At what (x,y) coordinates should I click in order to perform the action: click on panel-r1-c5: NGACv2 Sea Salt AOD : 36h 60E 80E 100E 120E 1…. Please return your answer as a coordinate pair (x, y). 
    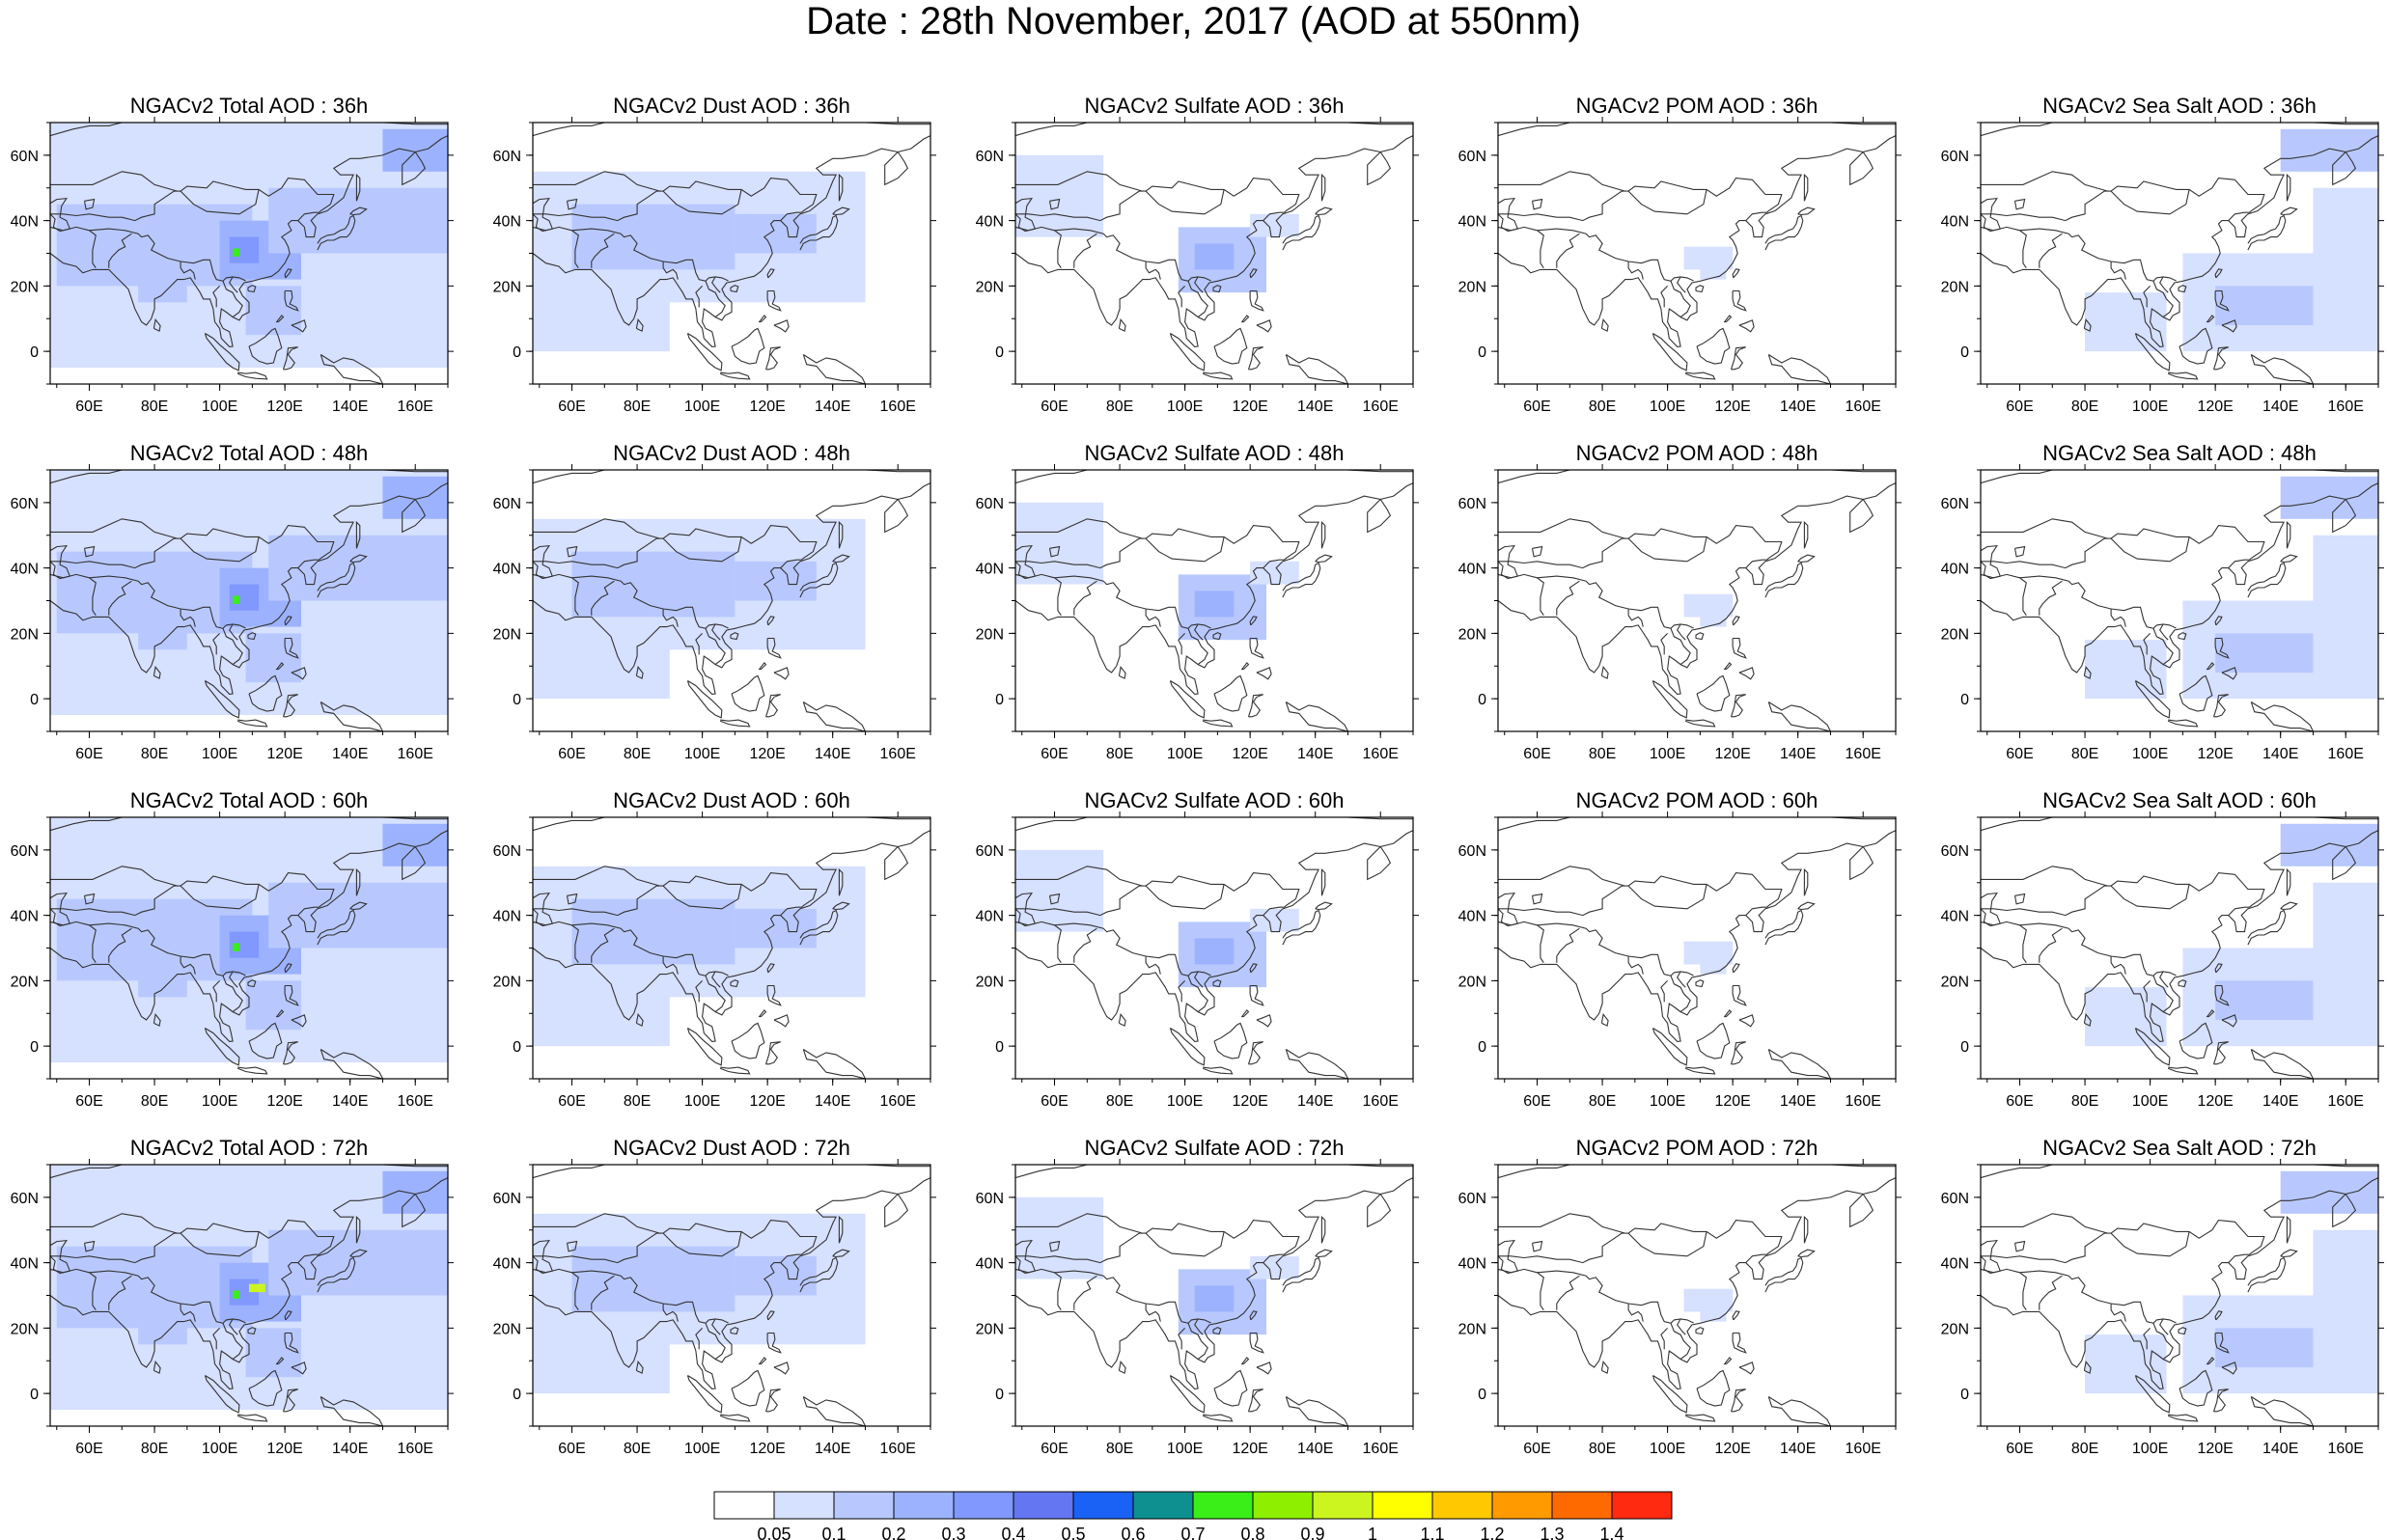
    Looking at the image, I should click on (2162, 254).